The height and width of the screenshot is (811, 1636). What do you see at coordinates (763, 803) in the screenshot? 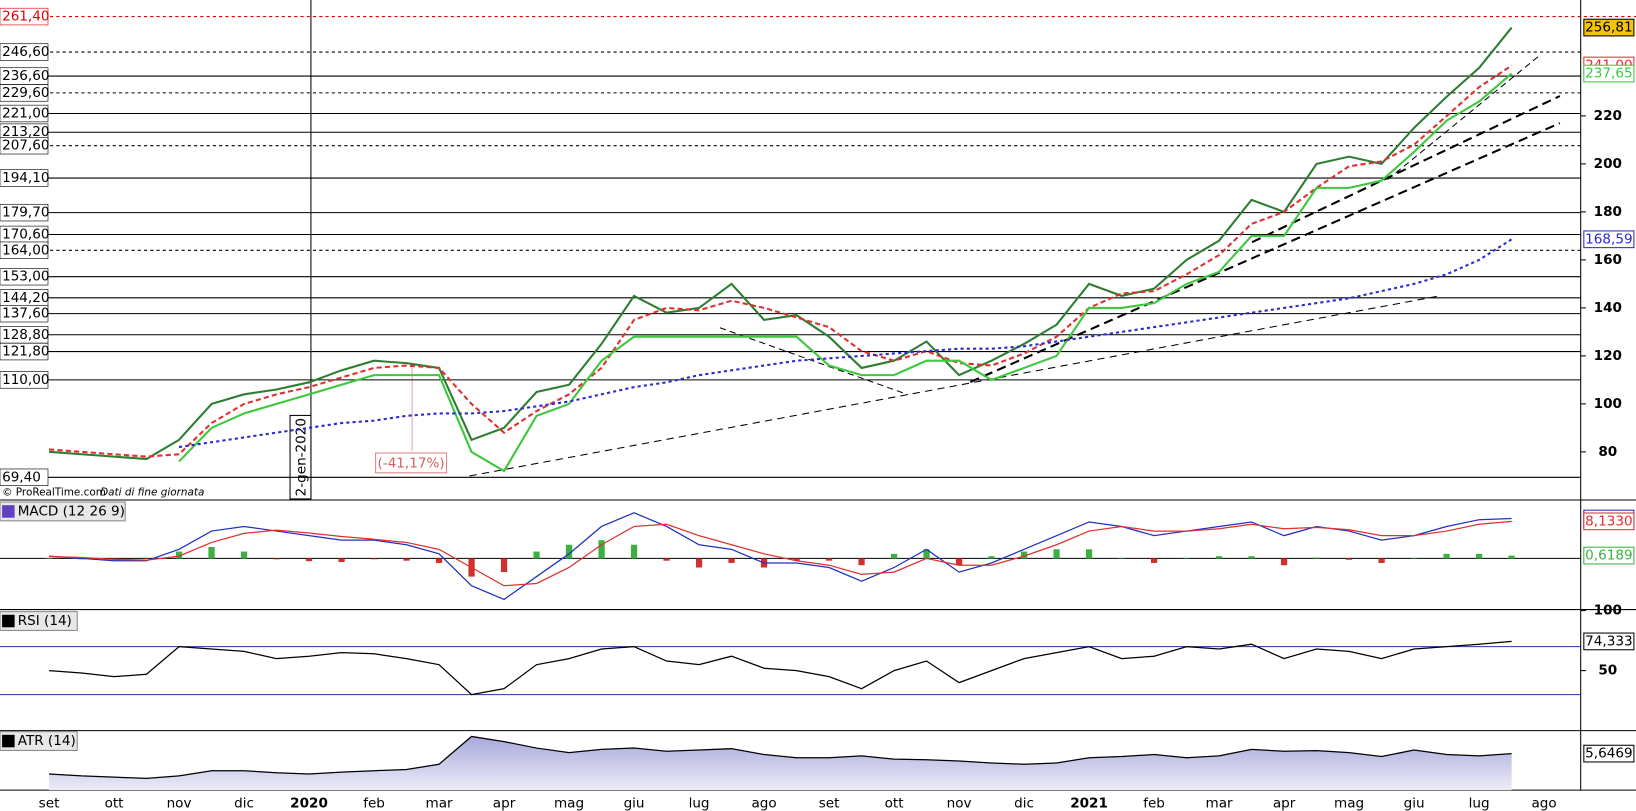
I see `x-tick-label: ago` at bounding box center [763, 803].